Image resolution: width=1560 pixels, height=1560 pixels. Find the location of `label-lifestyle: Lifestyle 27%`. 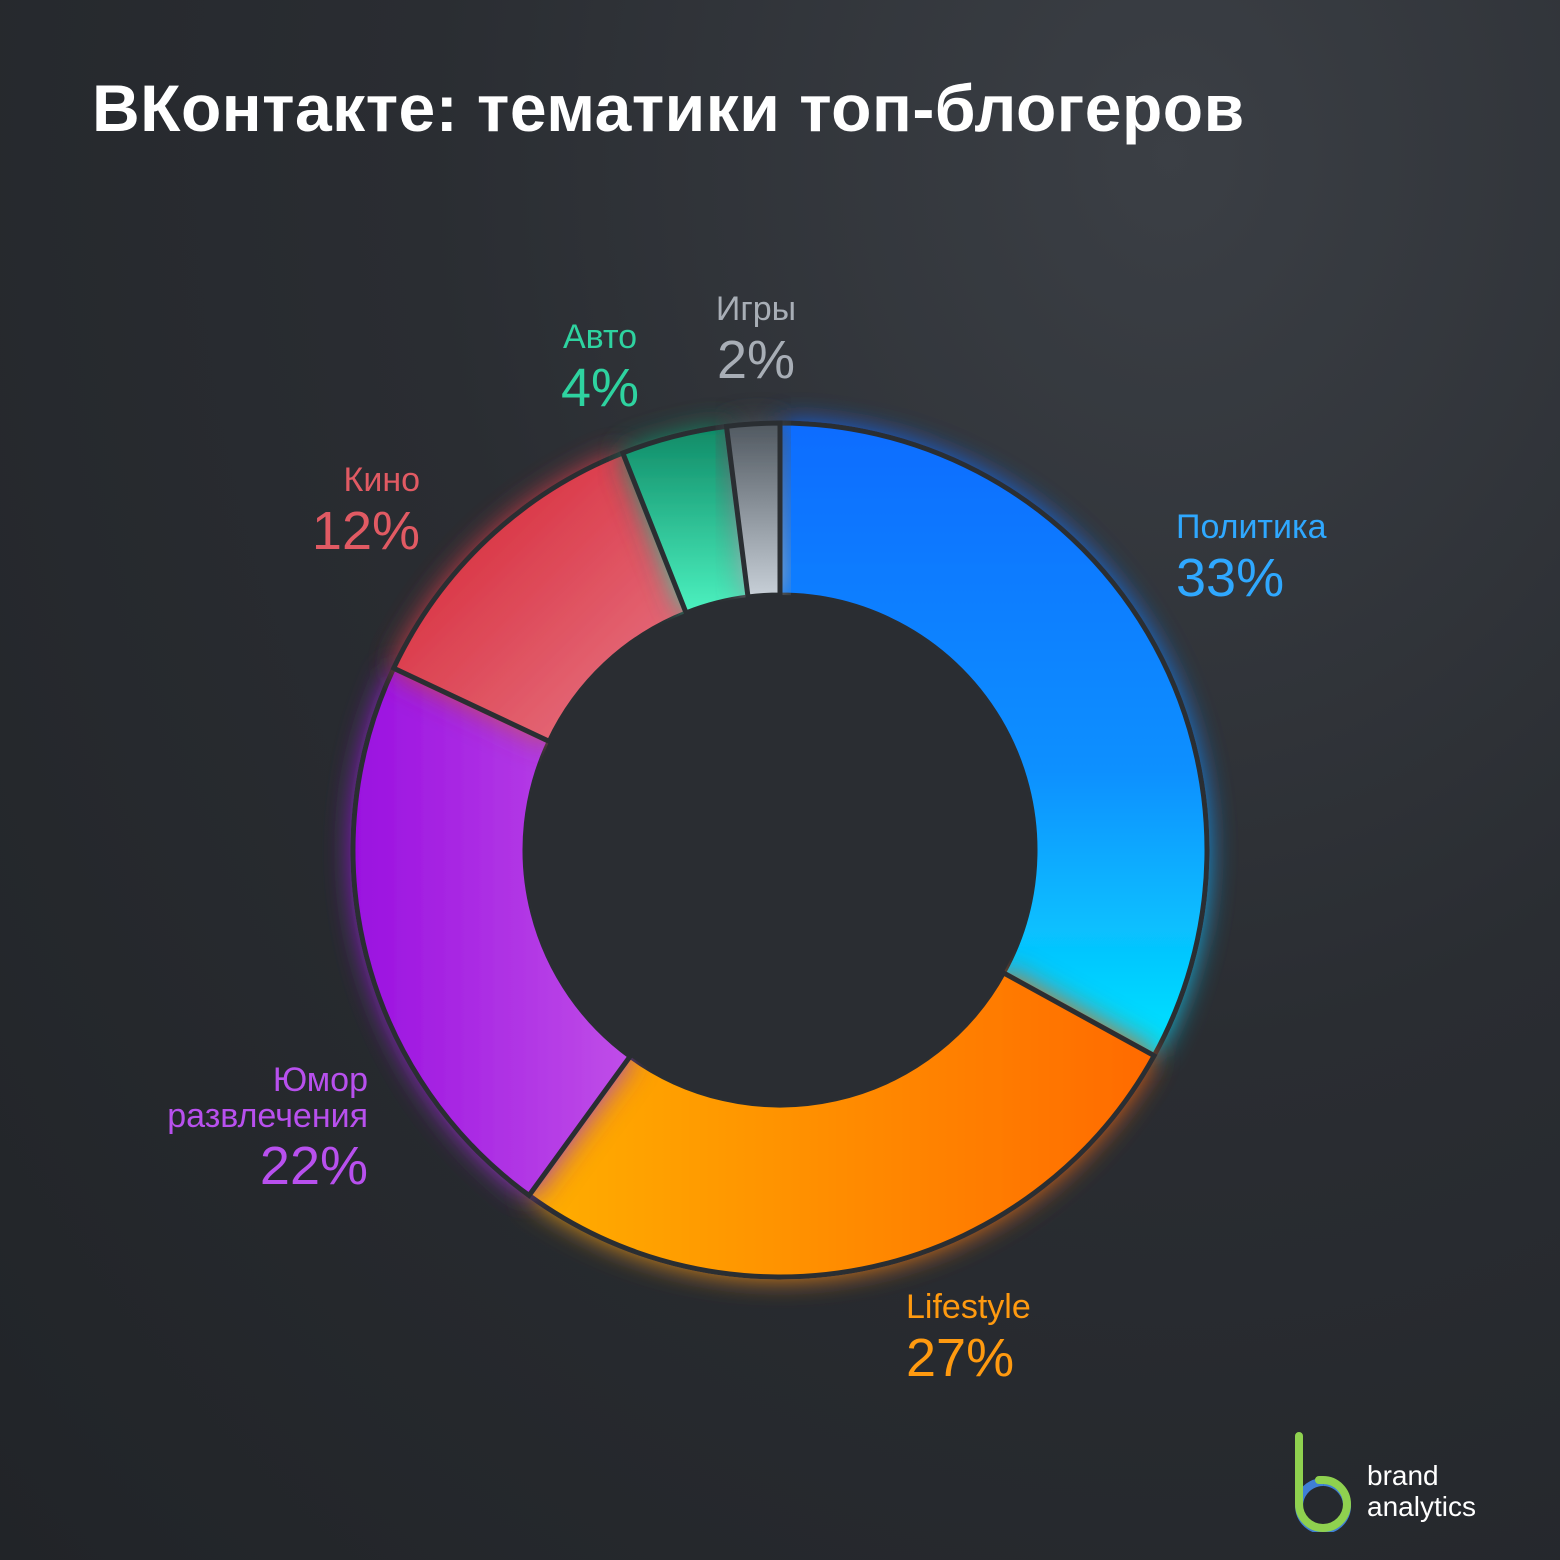

label-lifestyle: Lifestyle 27% is located at coordinates (968, 1338).